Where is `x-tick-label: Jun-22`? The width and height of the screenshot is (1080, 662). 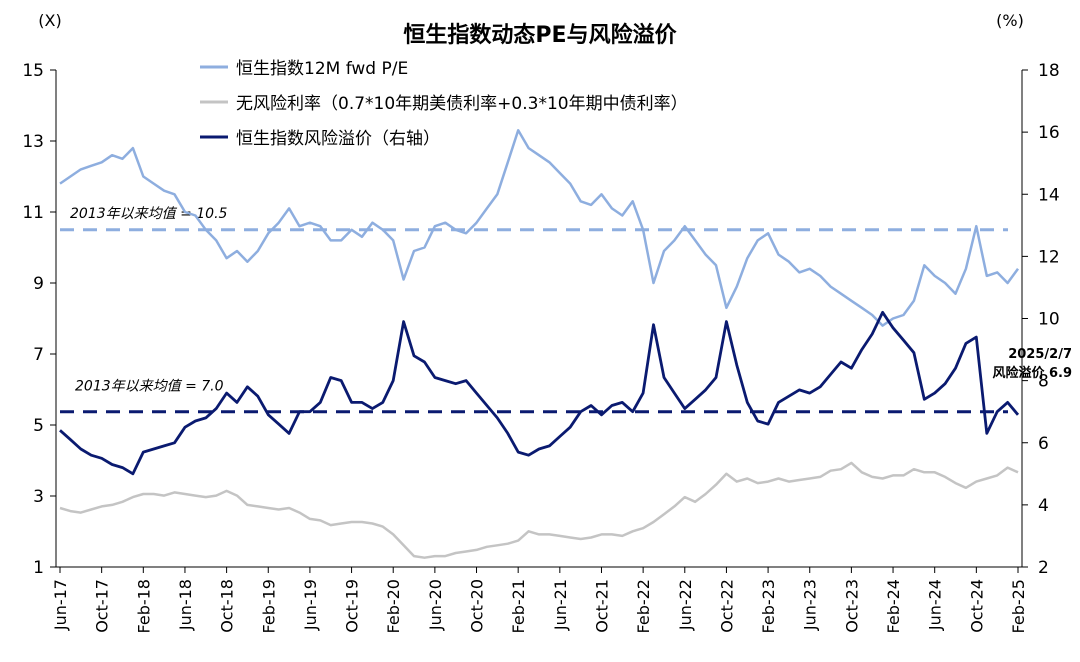
x-tick-label: Jun-22 is located at coordinates (685, 605).